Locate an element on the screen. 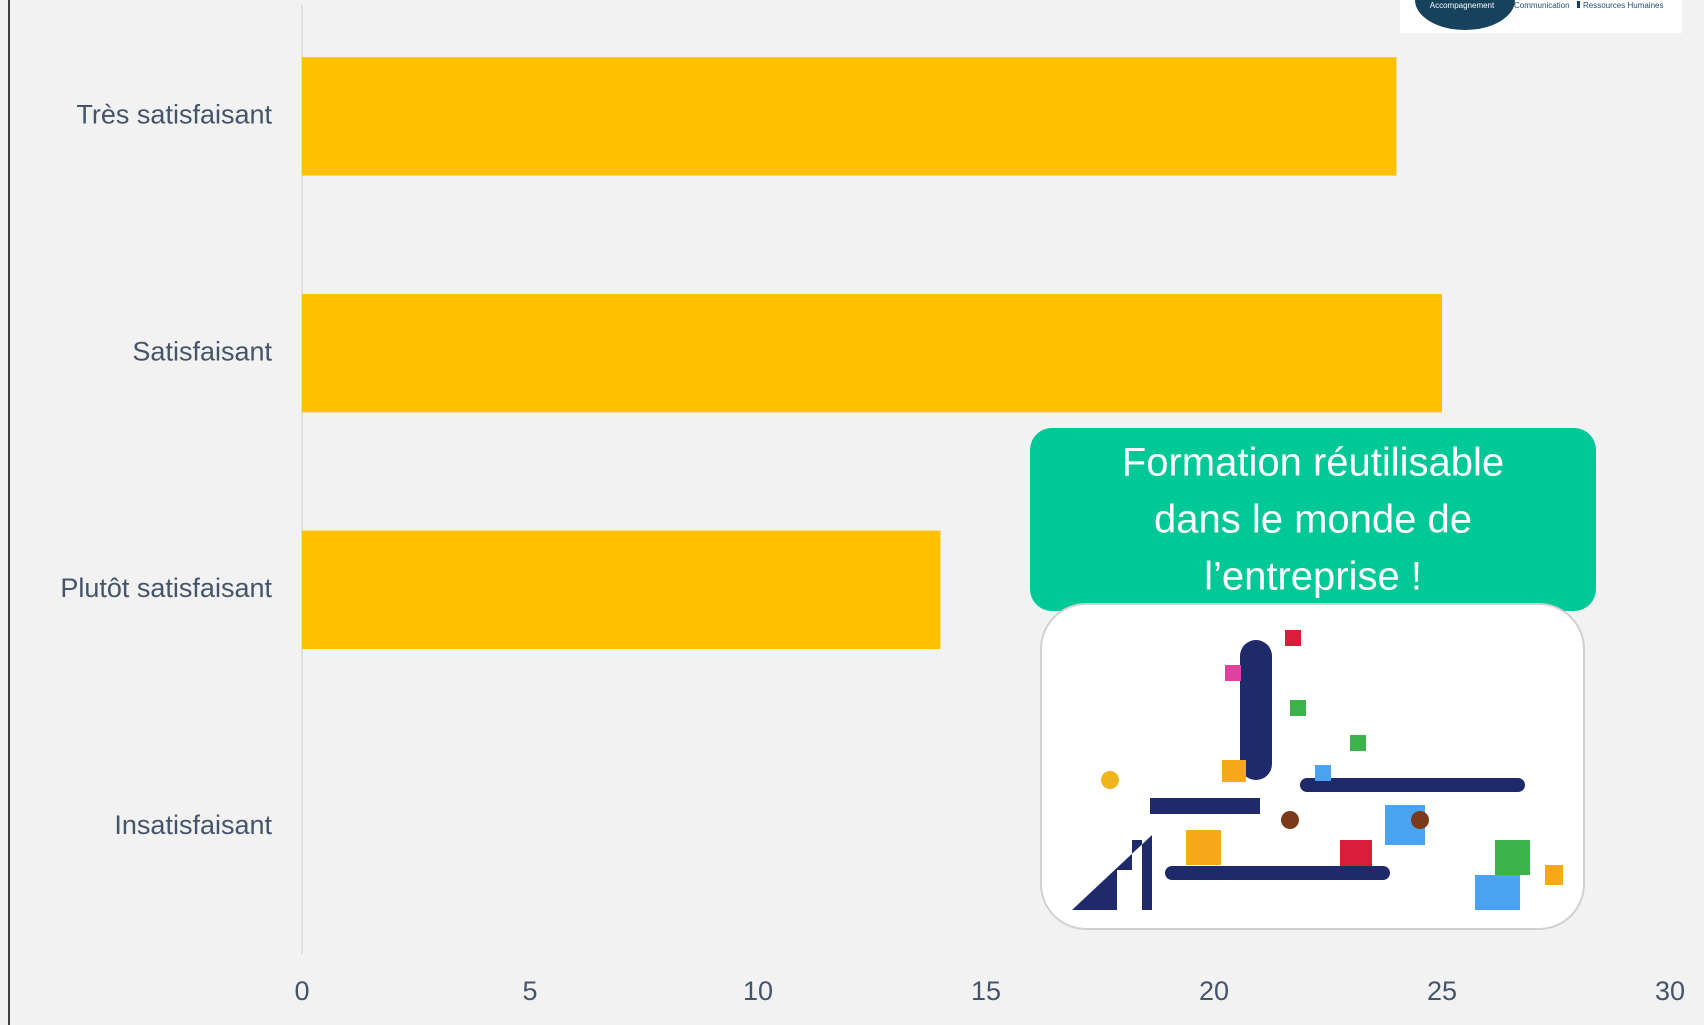  x-tick-label: 25 is located at coordinates (1442, 991).